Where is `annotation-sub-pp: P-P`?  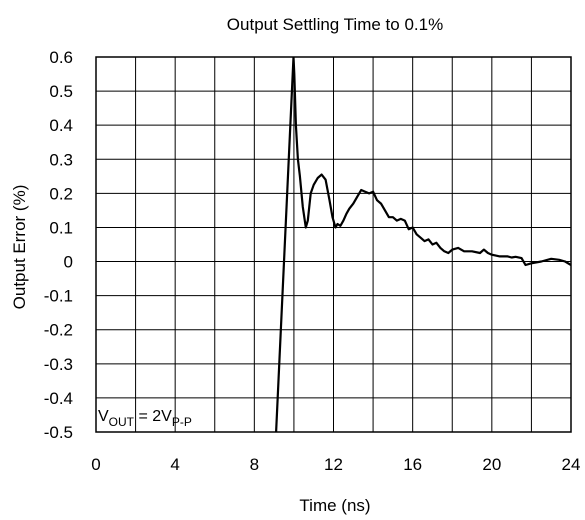
annotation-sub-pp: P-P is located at coordinates (182, 422).